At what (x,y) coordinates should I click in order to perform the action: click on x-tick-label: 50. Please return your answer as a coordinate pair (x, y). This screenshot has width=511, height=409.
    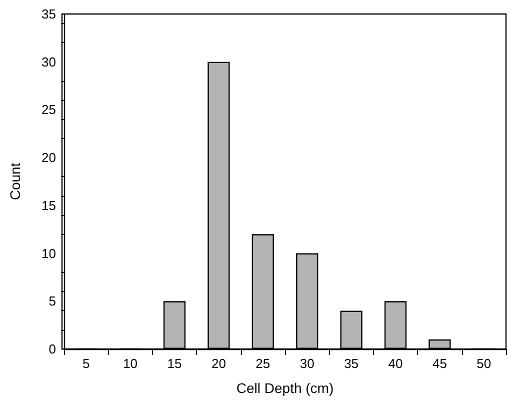
    Looking at the image, I should click on (484, 363).